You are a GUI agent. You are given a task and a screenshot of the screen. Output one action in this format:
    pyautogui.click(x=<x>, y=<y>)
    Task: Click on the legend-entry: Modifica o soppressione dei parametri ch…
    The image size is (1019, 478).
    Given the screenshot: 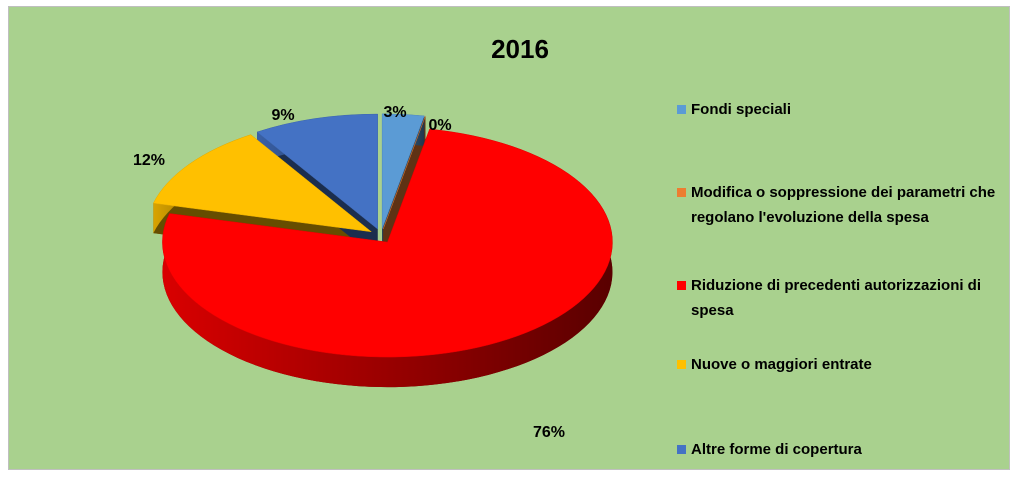 What is the action you would take?
    pyautogui.click(x=844, y=205)
    